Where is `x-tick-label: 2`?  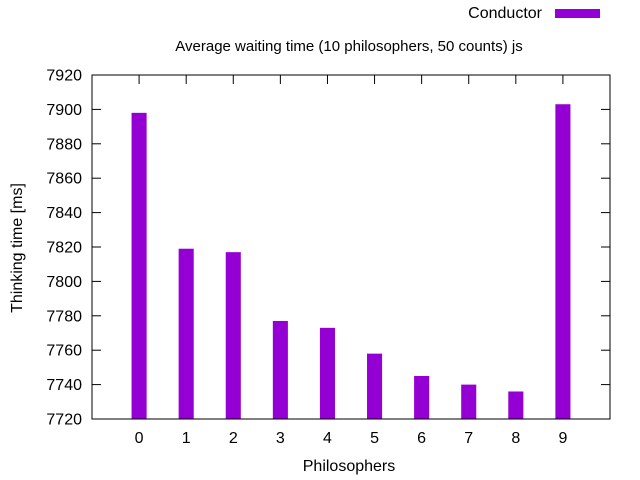 x-tick-label: 2 is located at coordinates (233, 438).